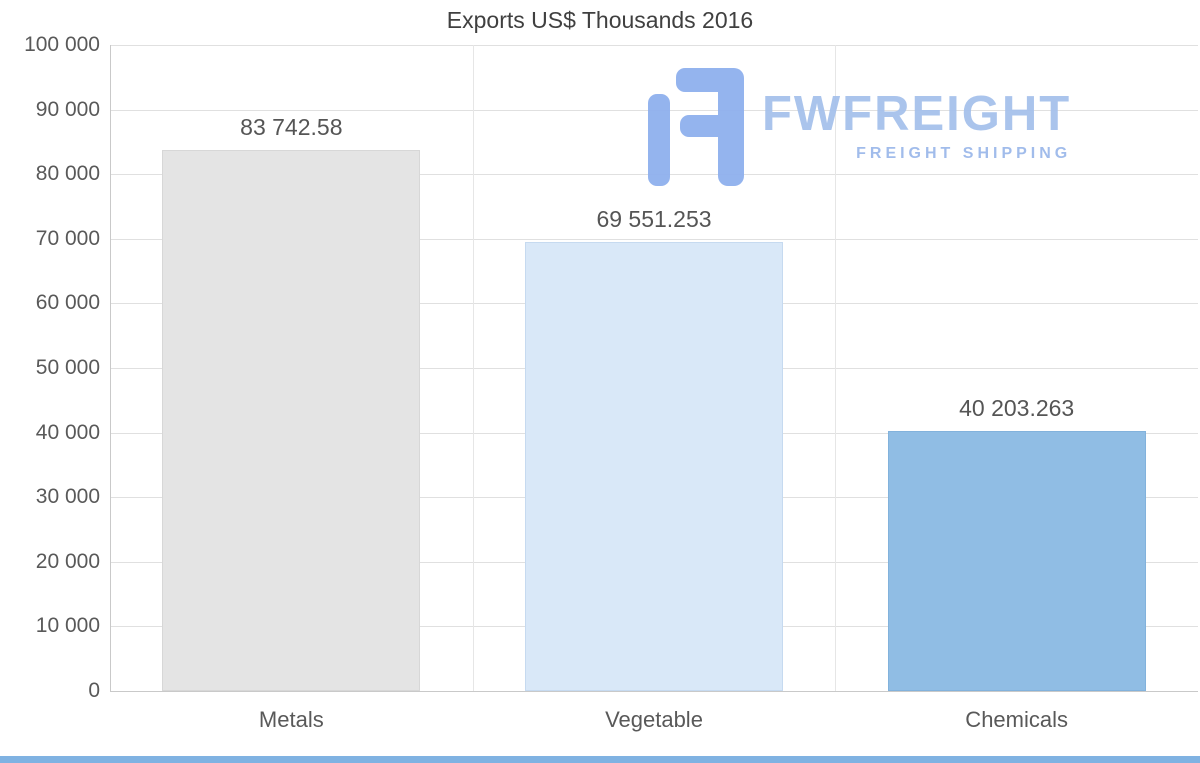  Describe the element at coordinates (654, 719) in the screenshot. I see `x-axis-category-label: Vegetable` at that location.